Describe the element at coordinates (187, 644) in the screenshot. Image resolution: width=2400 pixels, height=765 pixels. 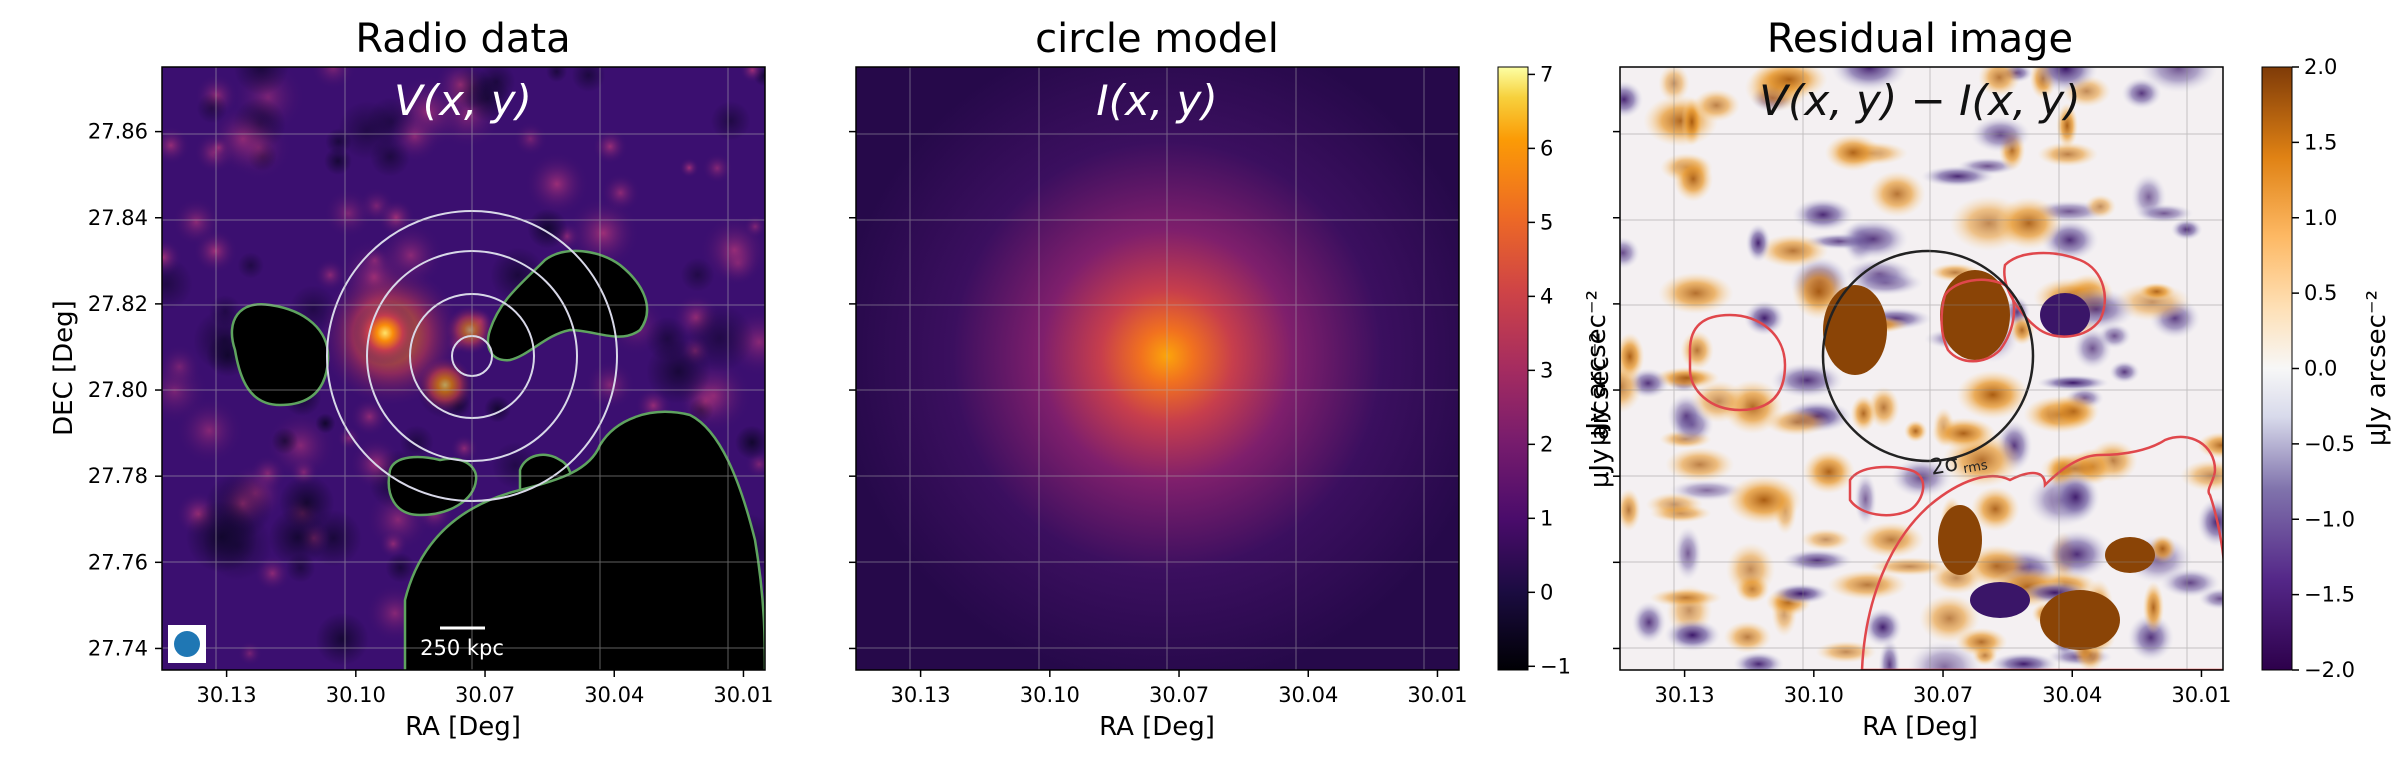
I see `beam-ellipse` at that location.